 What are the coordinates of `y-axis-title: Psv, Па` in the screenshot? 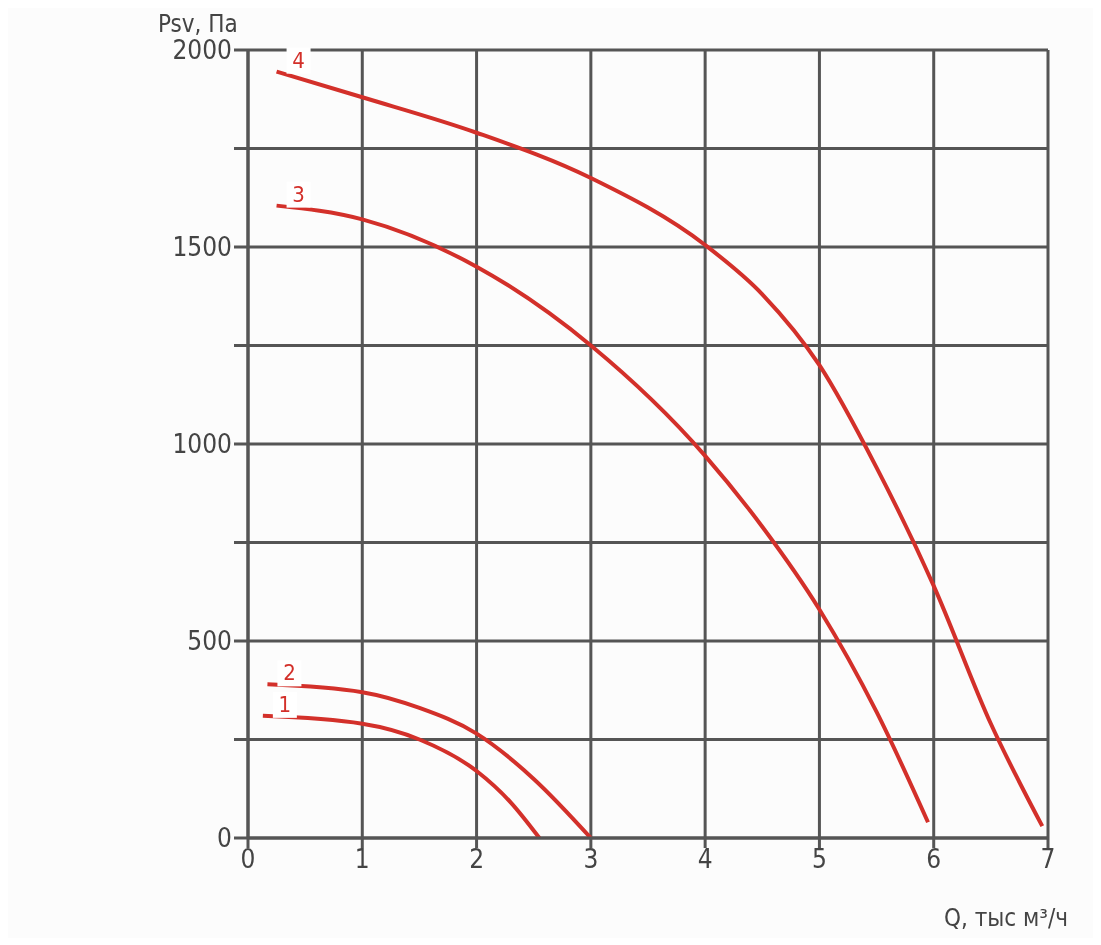 It's located at (198, 24).